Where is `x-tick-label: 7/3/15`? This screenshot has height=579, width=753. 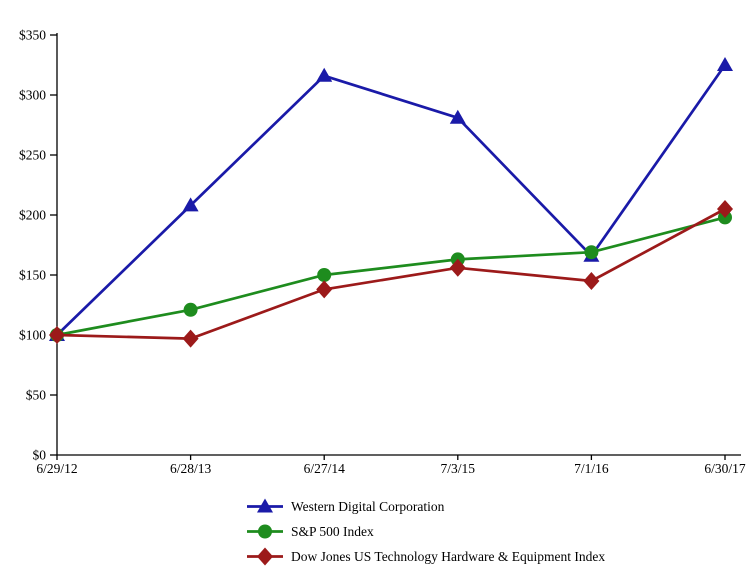
x-tick-label: 7/3/15 is located at coordinates (458, 468).